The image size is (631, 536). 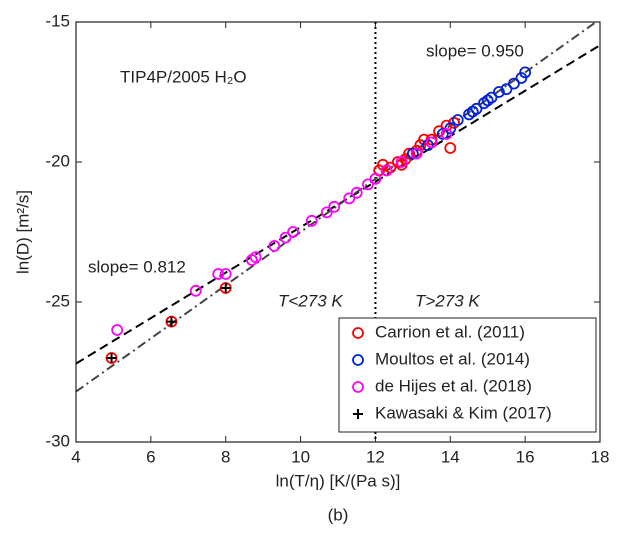 What do you see at coordinates (375, 456) in the screenshot?
I see `x-tick-label: 12` at bounding box center [375, 456].